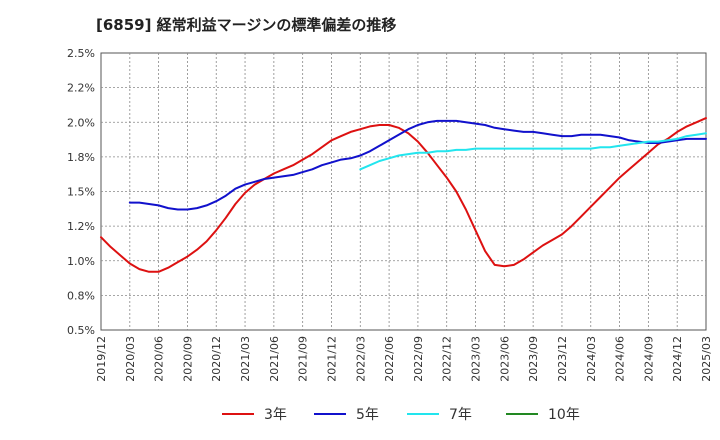 The image size is (720, 440). I want to click on x-tick-label: 2024/09, so click(648, 359).